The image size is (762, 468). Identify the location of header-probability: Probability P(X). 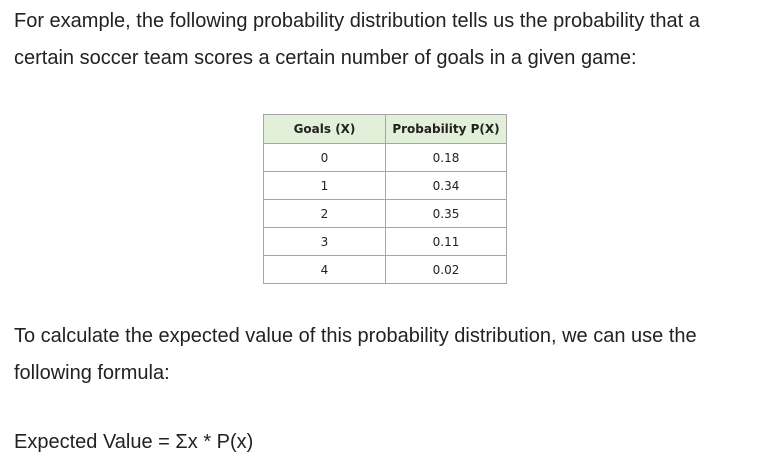
(446, 129).